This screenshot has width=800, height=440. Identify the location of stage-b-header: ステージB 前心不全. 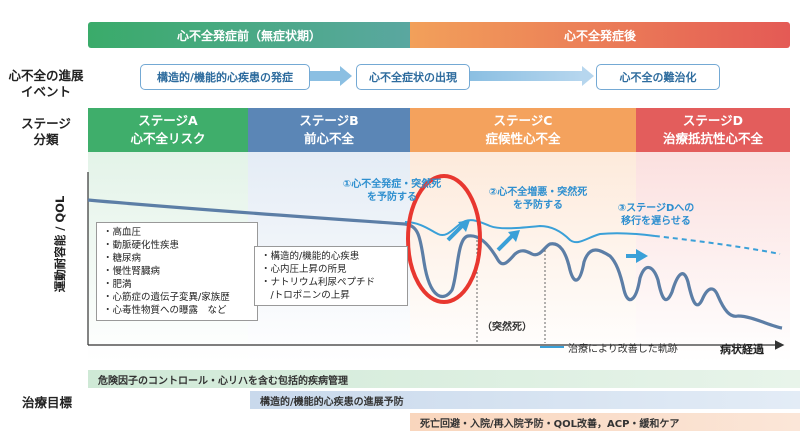
(329, 130).